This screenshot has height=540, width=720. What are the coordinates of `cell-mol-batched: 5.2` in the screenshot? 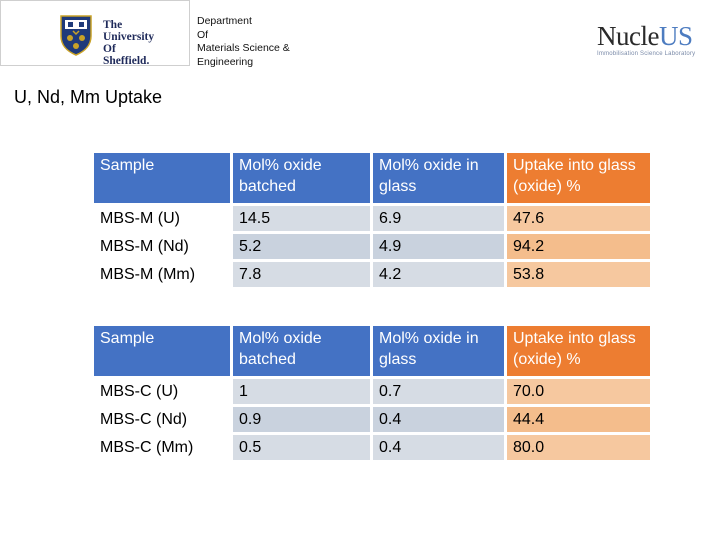 It's located at (301, 246).